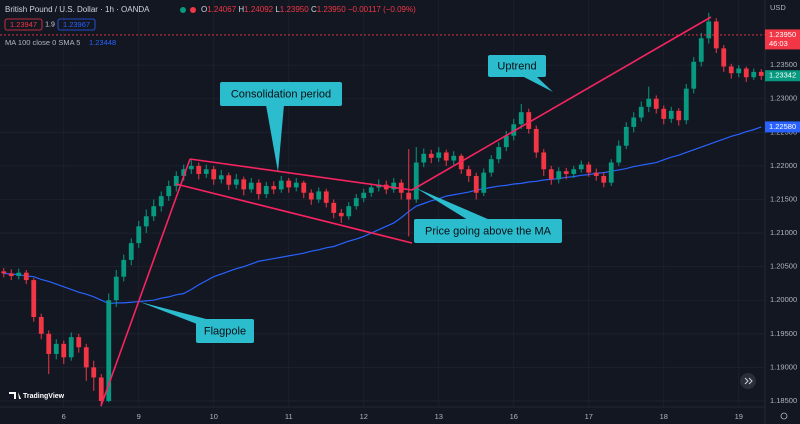 The image size is (800, 424). Describe the element at coordinates (241, 9) in the screenshot. I see `ohlc-key: H` at that location.